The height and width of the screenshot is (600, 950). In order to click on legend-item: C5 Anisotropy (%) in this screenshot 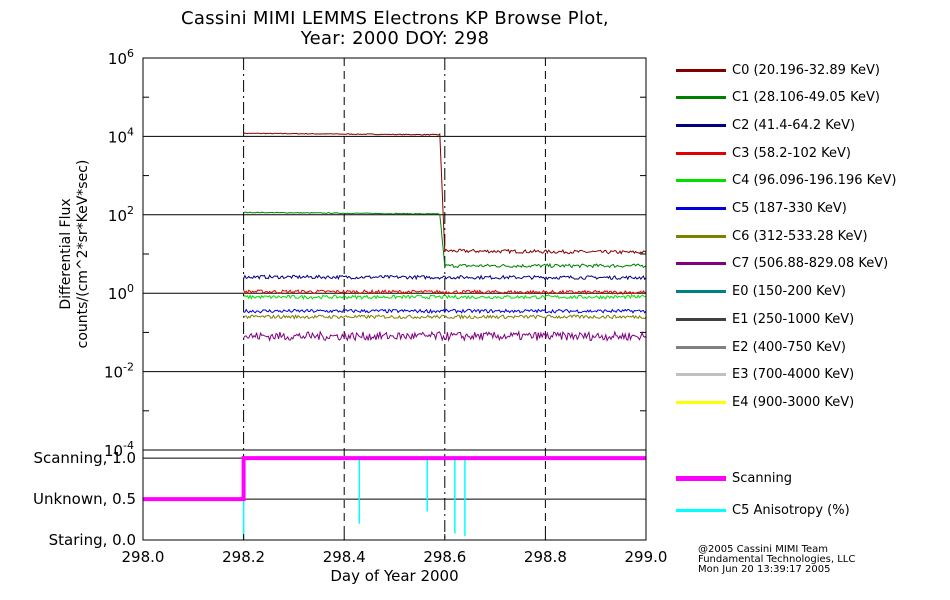, I will do `click(763, 510)`.